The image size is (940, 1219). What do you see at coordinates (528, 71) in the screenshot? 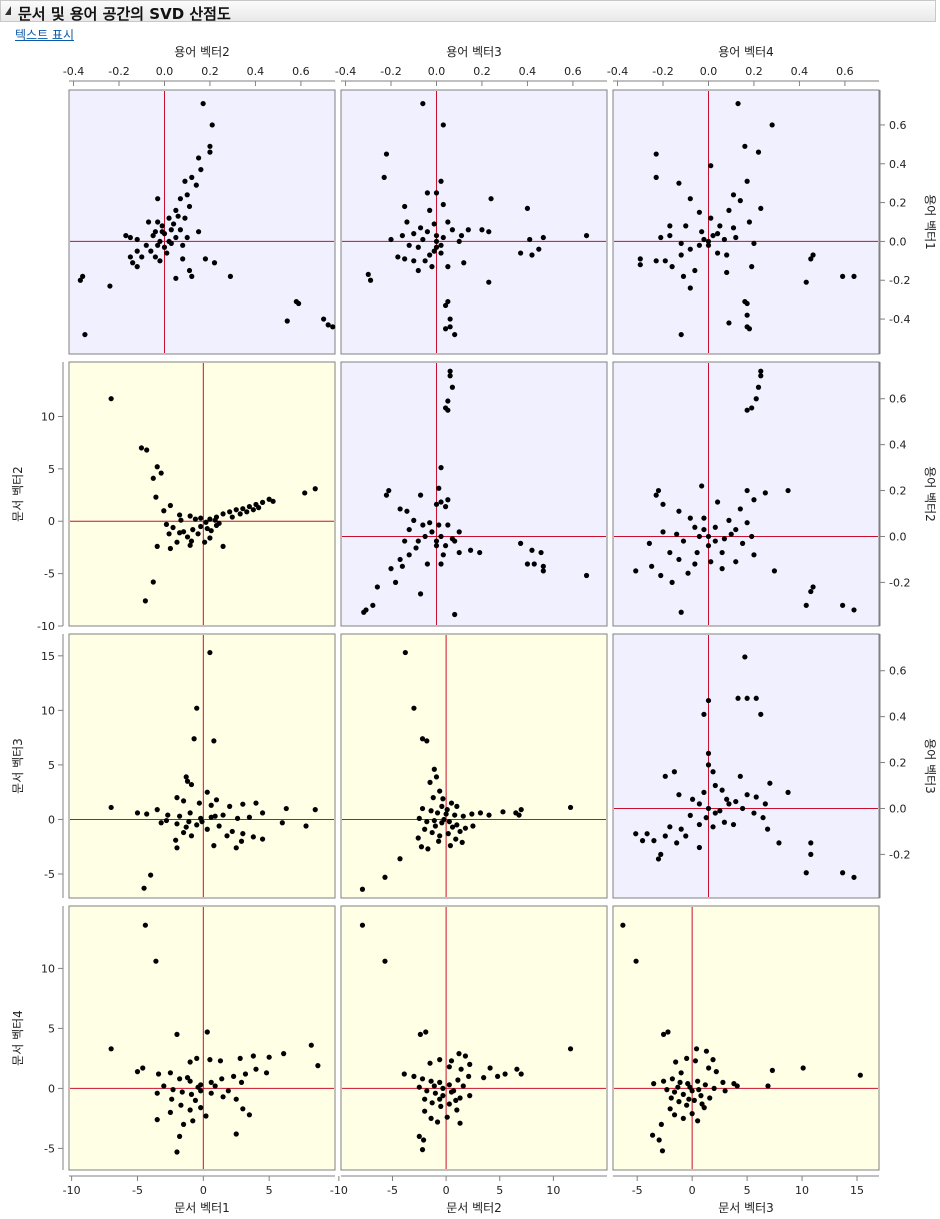
I see `top-axis-tick-label: 0.4` at bounding box center [528, 71].